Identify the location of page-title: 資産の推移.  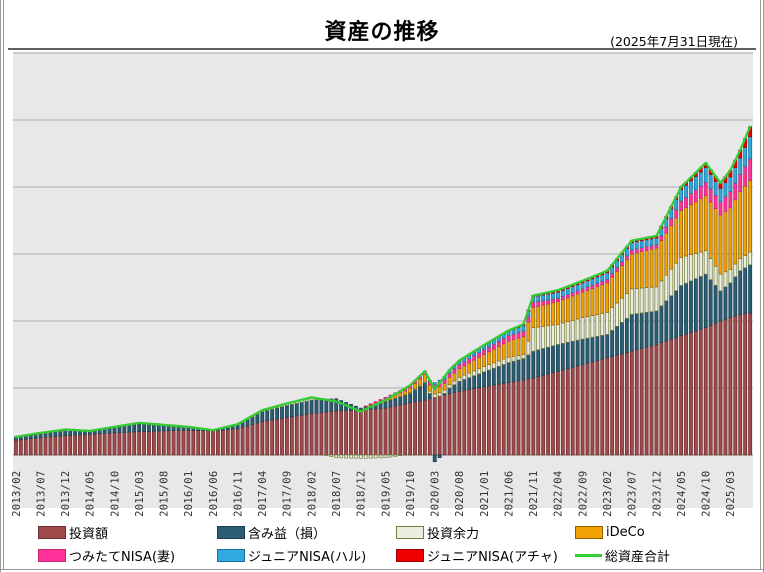
(382, 32).